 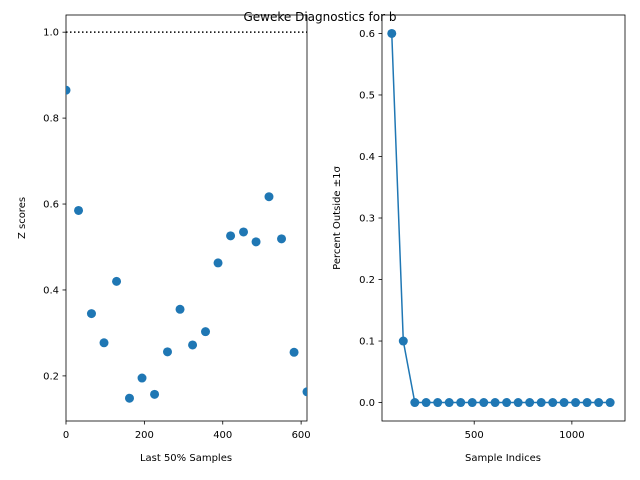 I want to click on right-x-axis-label: Sample Indices, so click(x=503, y=458).